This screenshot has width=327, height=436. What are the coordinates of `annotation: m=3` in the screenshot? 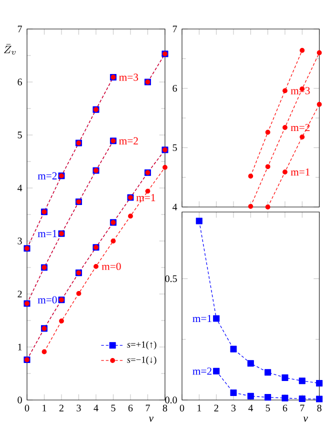 It's located at (128, 77).